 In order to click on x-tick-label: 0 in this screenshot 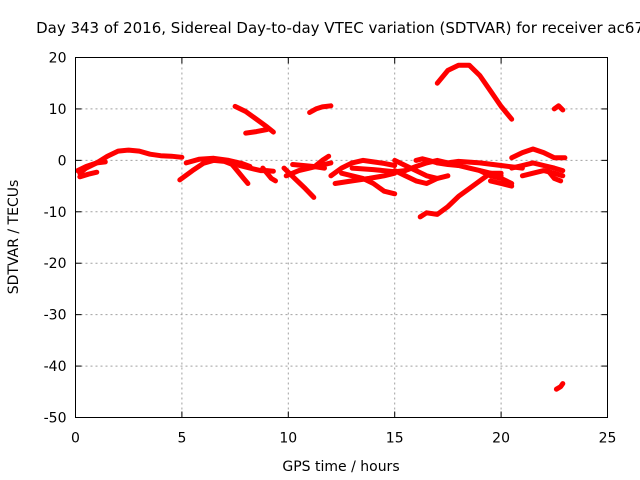, I will do `click(75, 439)`.